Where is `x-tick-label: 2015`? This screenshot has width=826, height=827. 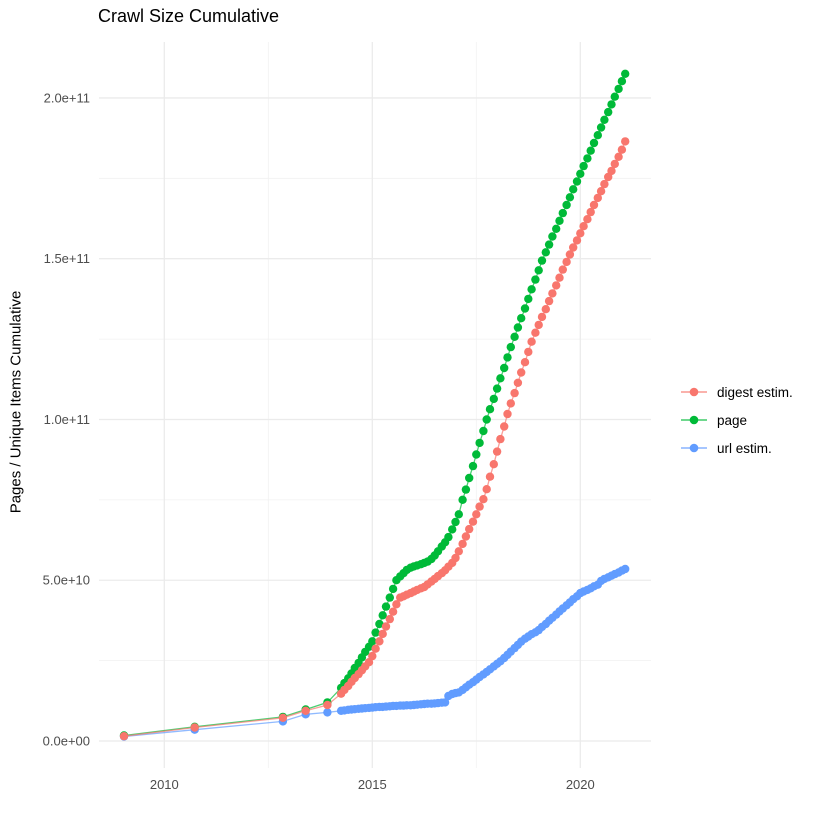 x-tick-label: 2015 is located at coordinates (372, 784).